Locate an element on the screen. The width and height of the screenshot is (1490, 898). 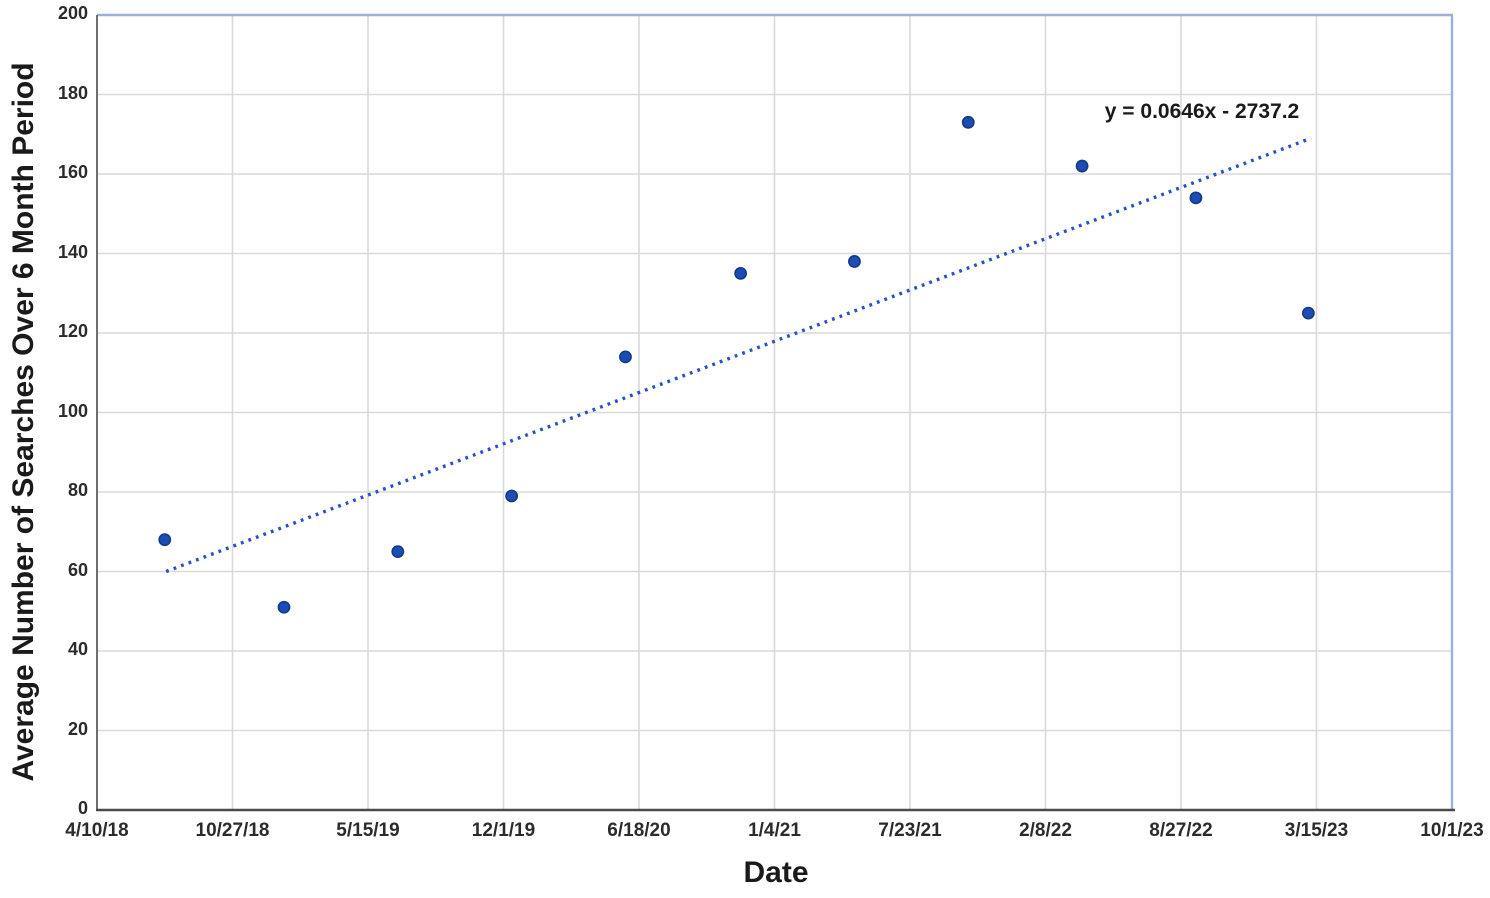
x-tick-label: 8/27/22 is located at coordinates (1181, 830).